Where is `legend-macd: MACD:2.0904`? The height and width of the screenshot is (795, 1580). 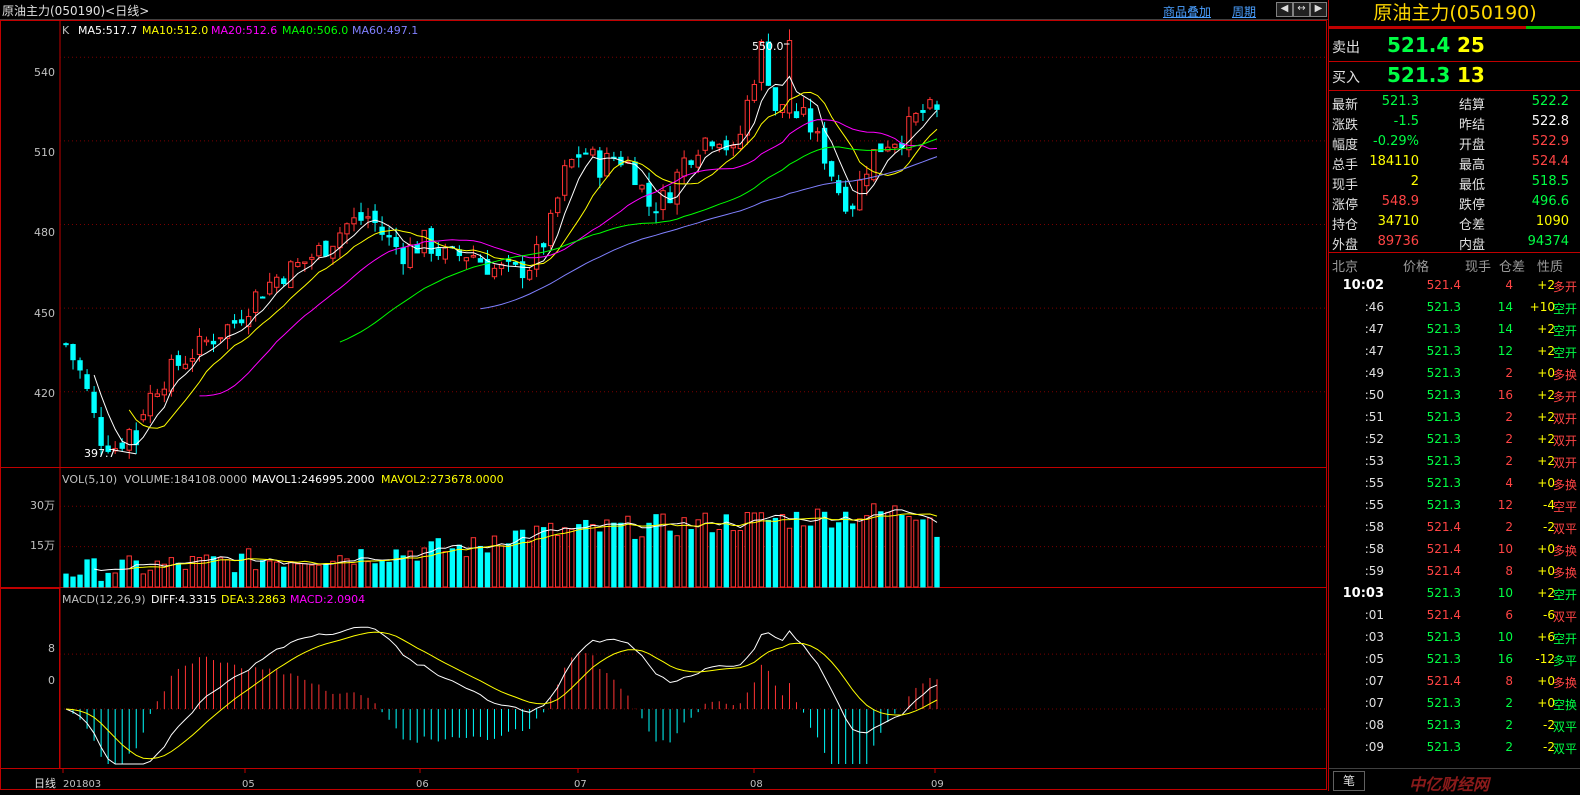 legend-macd: MACD:2.0904 is located at coordinates (327, 599).